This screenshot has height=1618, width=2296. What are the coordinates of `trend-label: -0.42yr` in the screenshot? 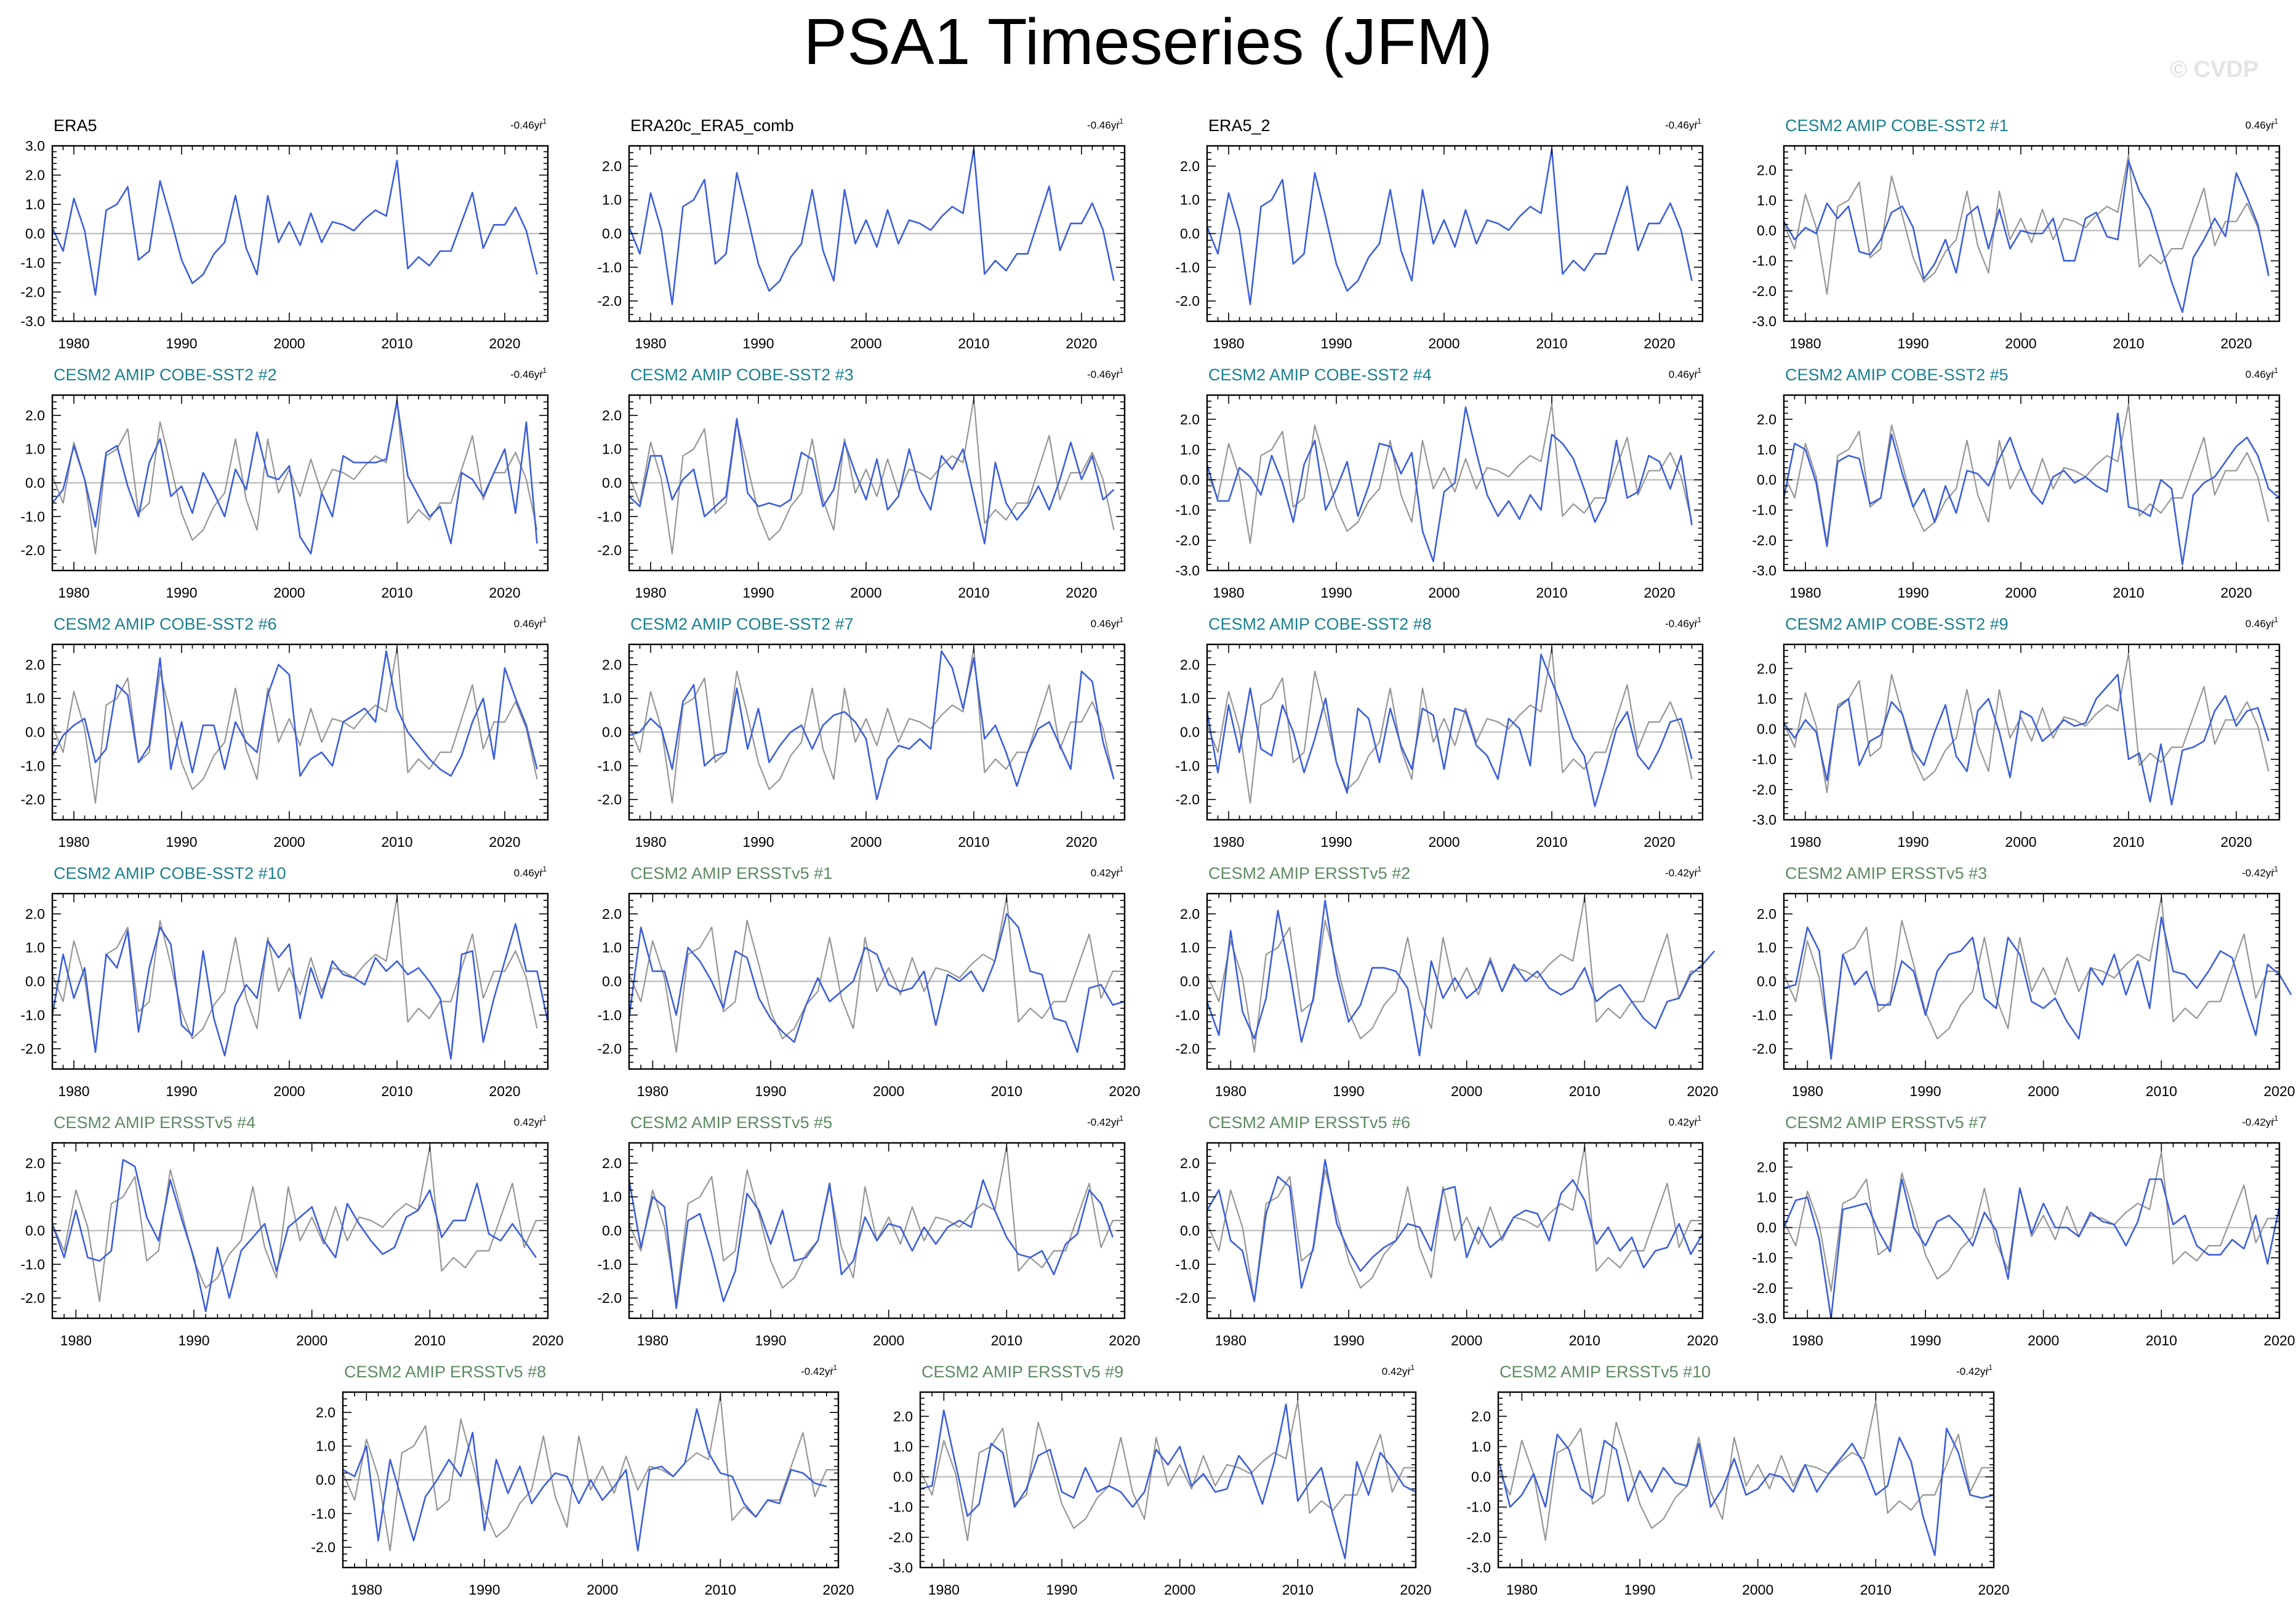 It's located at (2258, 1122).